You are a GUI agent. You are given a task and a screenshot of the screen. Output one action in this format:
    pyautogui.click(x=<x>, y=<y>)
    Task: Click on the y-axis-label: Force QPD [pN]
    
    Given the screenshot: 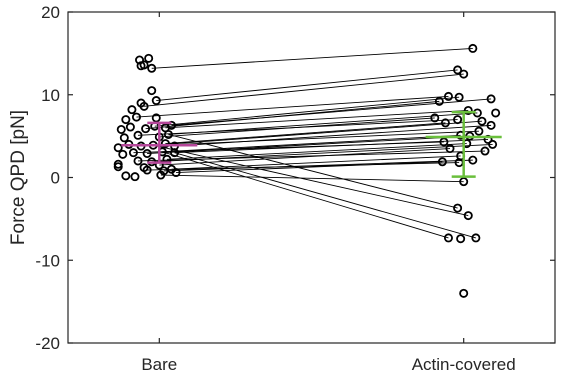 What is the action you would take?
    pyautogui.click(x=18, y=177)
    